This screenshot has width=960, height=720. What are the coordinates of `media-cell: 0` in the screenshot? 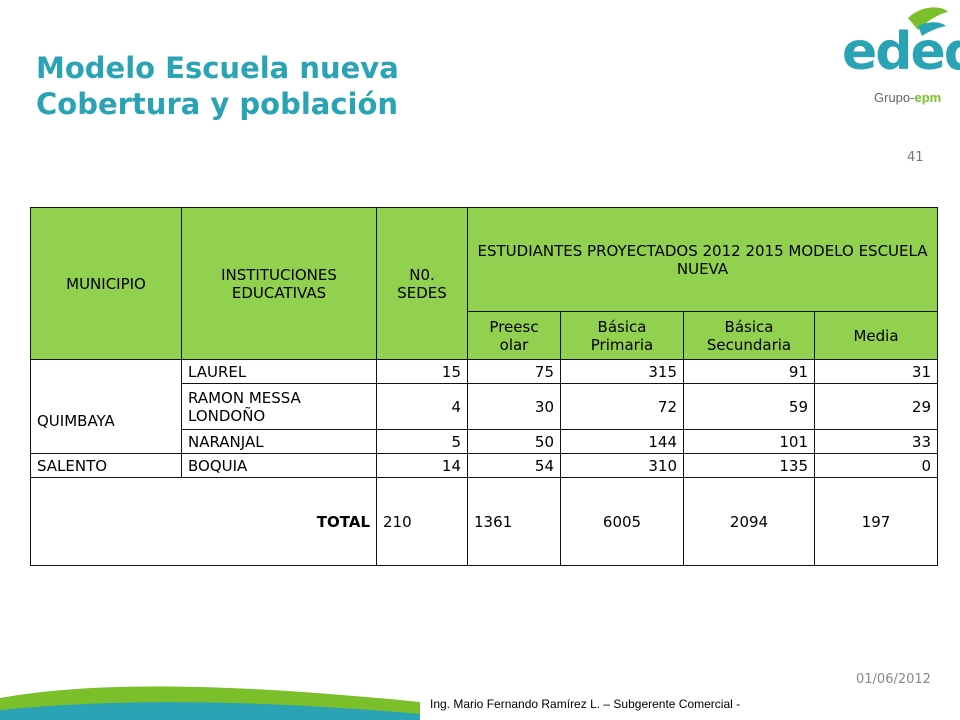 It's located at (876, 465).